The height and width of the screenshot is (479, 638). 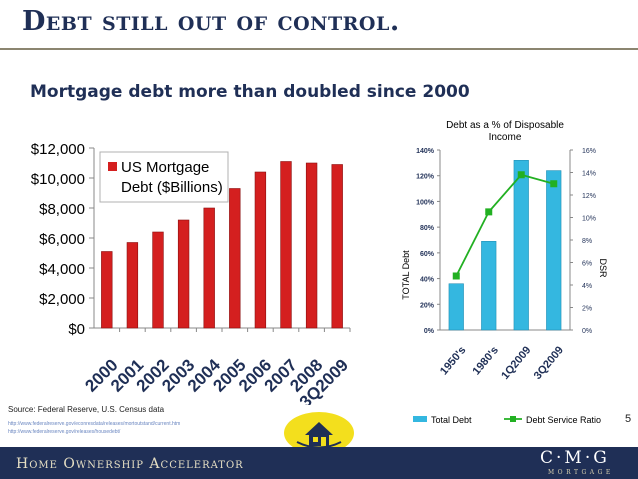 What do you see at coordinates (513, 419) in the screenshot?
I see `legend-marker` at bounding box center [513, 419].